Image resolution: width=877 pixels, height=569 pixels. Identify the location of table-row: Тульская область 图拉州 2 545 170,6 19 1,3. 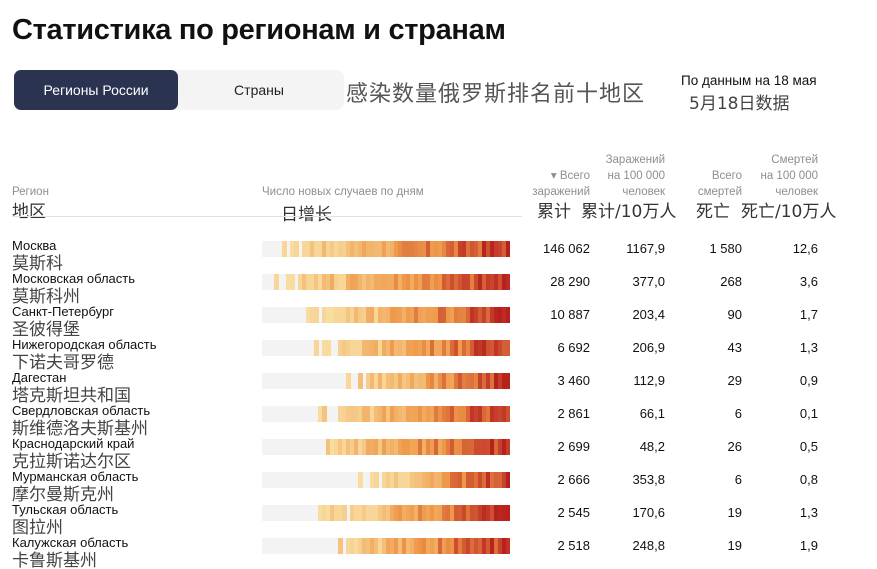
(438, 520).